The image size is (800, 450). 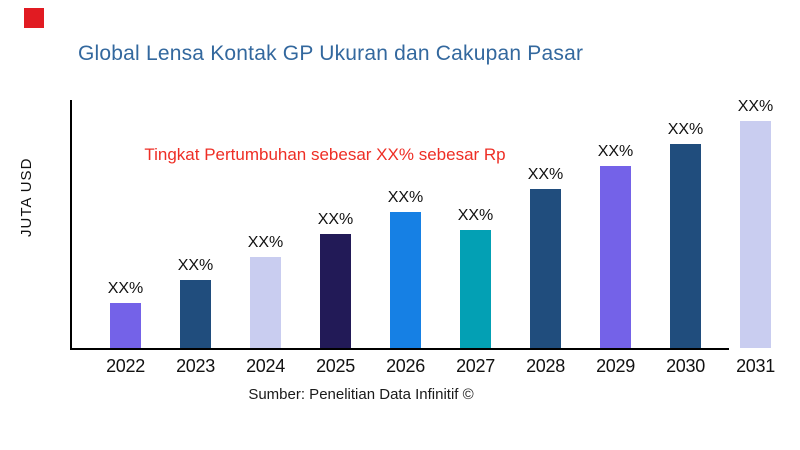 What do you see at coordinates (125, 325) in the screenshot?
I see `bar-2022` at bounding box center [125, 325].